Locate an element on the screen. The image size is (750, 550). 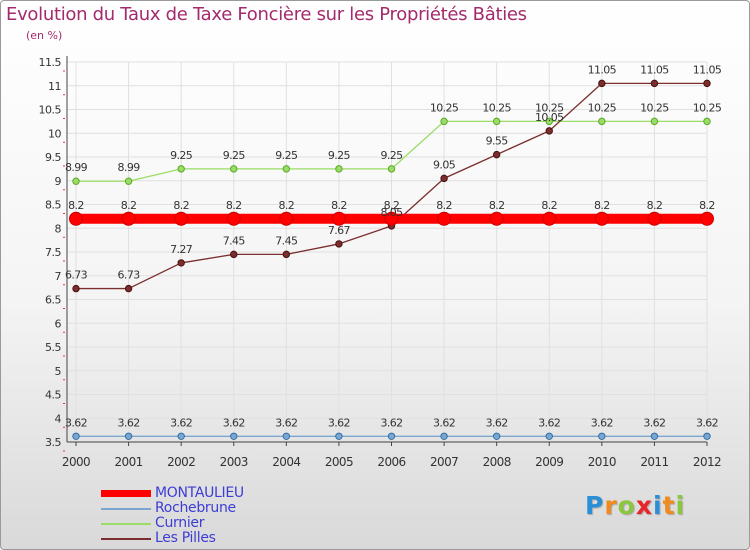
y-tick-label: 8 is located at coordinates (58, 228).